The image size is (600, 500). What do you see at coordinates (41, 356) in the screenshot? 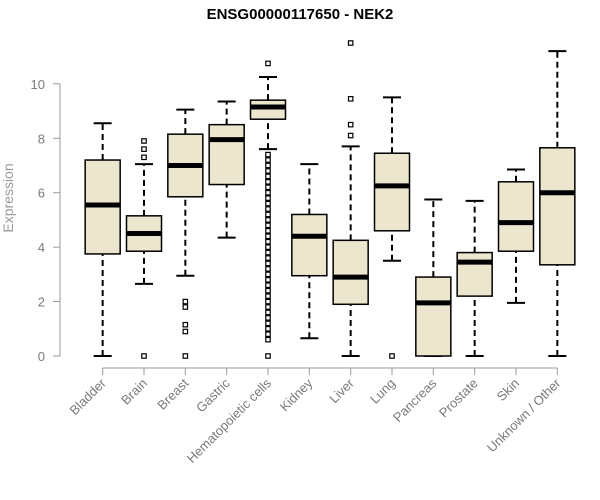
I see `y-tick-label: 0` at bounding box center [41, 356].